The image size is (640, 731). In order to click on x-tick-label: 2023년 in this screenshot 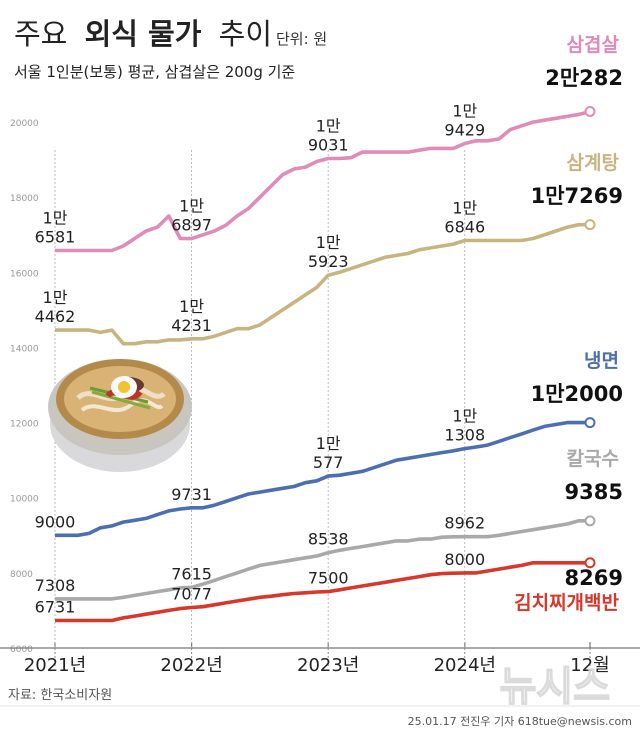, I will do `click(328, 665)`.